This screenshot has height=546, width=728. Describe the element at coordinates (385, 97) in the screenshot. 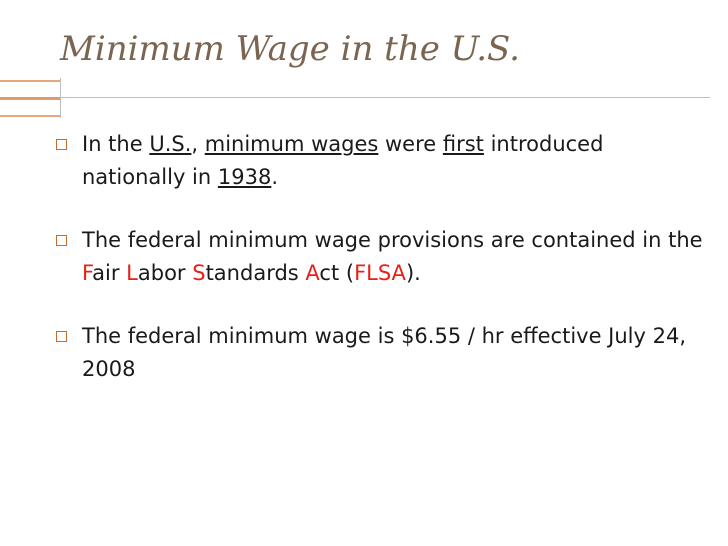

I see `divider-line` at that location.